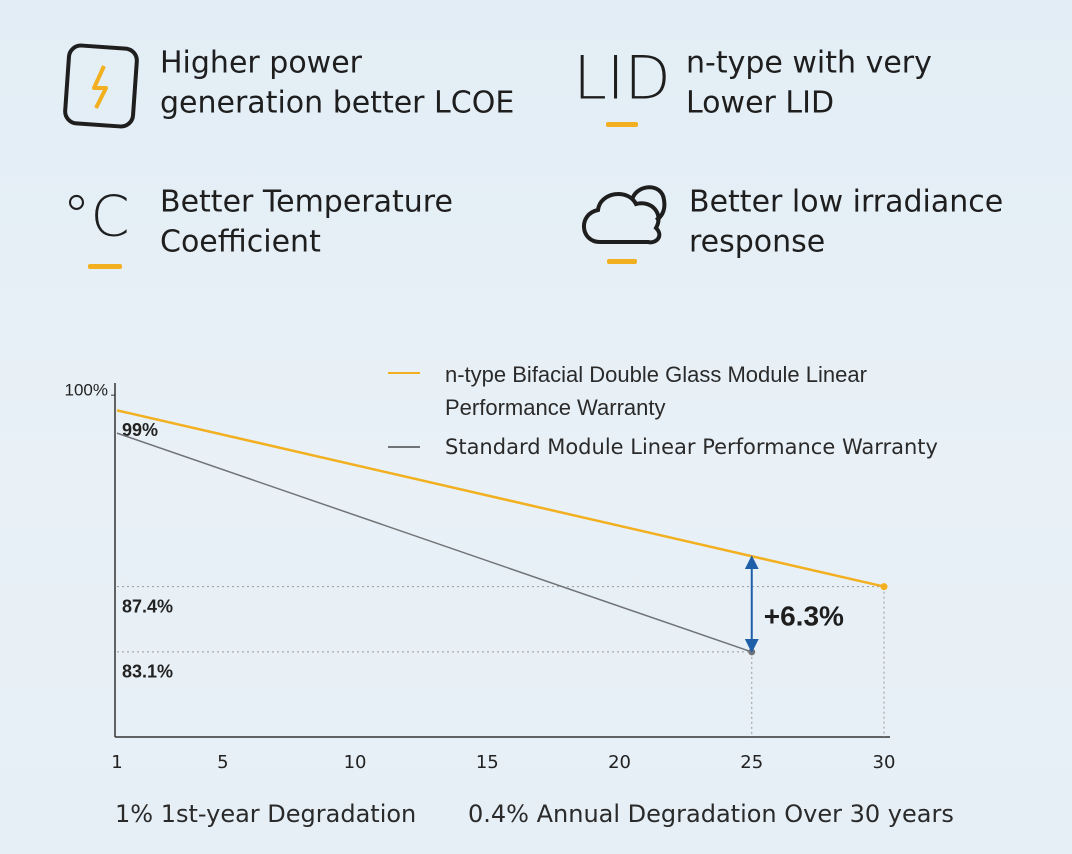 The image size is (1072, 854). What do you see at coordinates (306, 202) in the screenshot?
I see `feature-text: Better Temperature` at bounding box center [306, 202].